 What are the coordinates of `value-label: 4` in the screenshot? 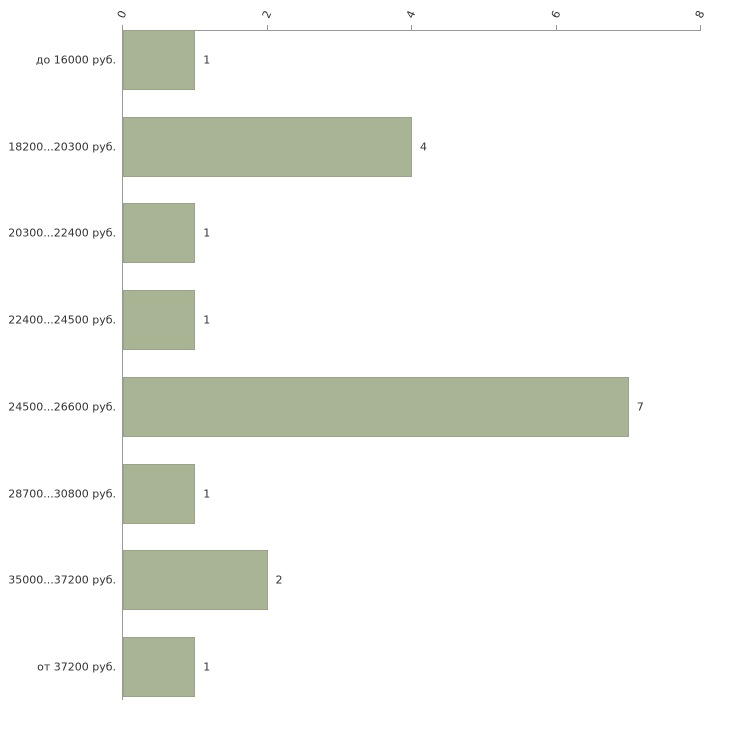 It's located at (423, 147).